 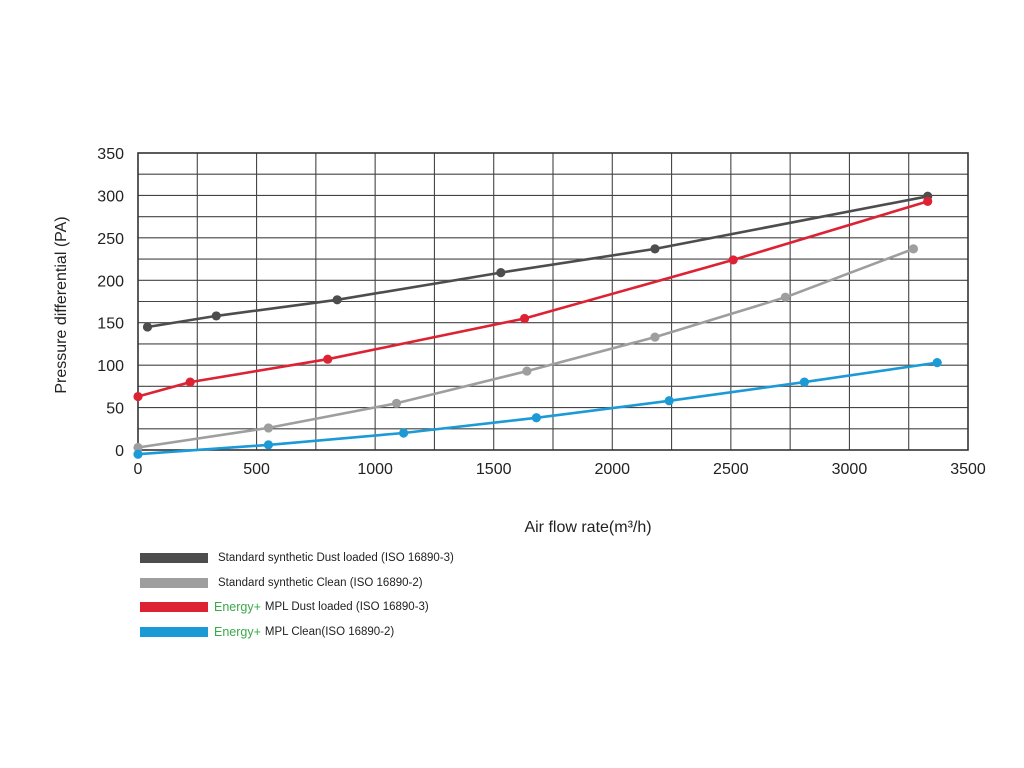 What do you see at coordinates (850, 469) in the screenshot?
I see `x-tick-label: 3000` at bounding box center [850, 469].